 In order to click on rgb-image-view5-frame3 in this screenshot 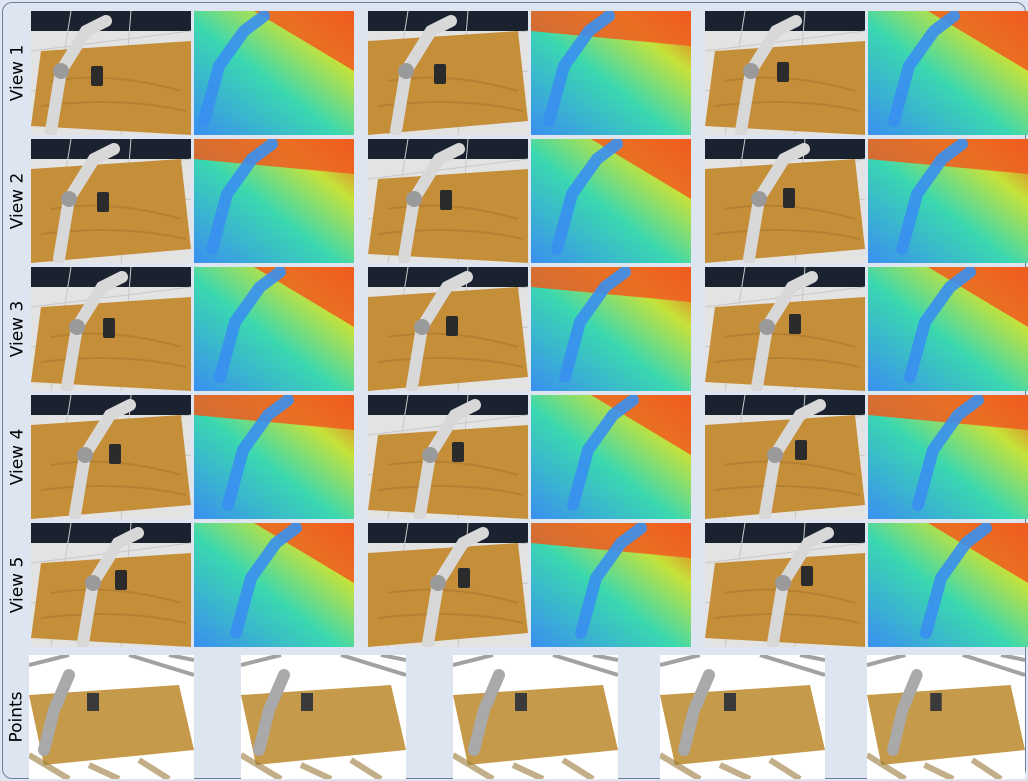, I will do `click(785, 585)`.